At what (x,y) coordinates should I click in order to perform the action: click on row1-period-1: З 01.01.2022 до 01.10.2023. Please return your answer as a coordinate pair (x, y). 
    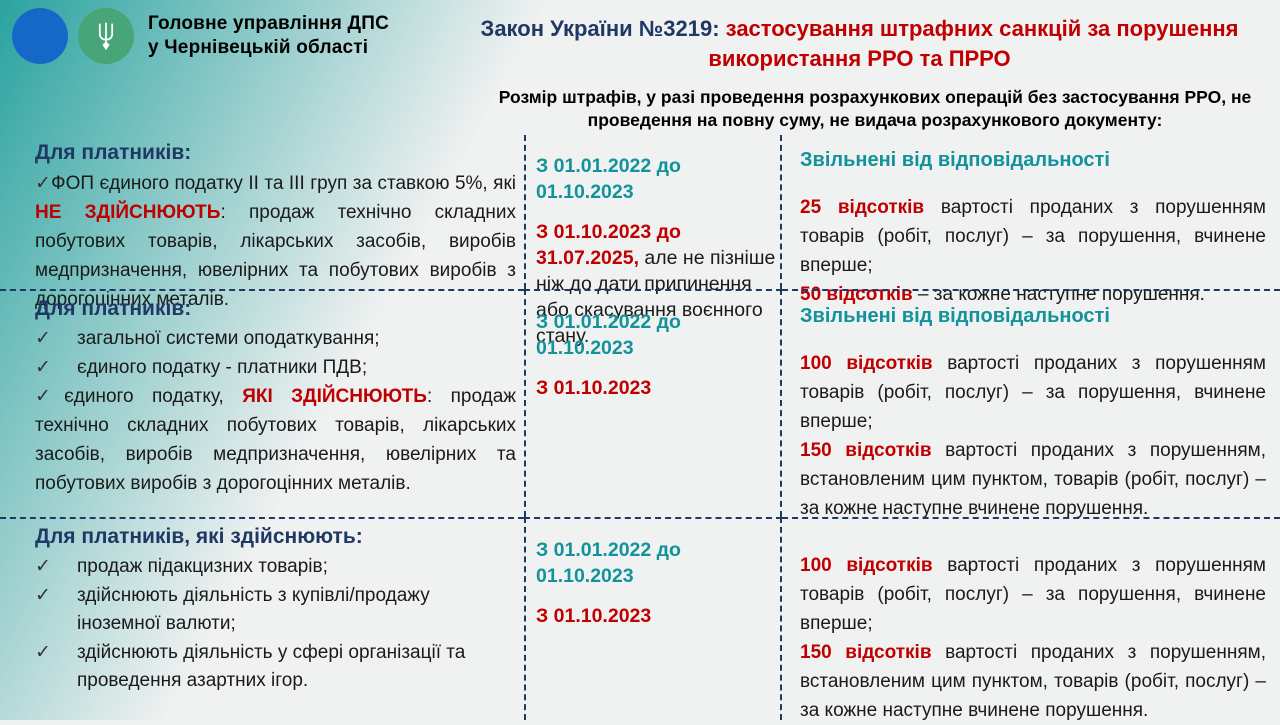
    Looking at the image, I should click on (608, 179).